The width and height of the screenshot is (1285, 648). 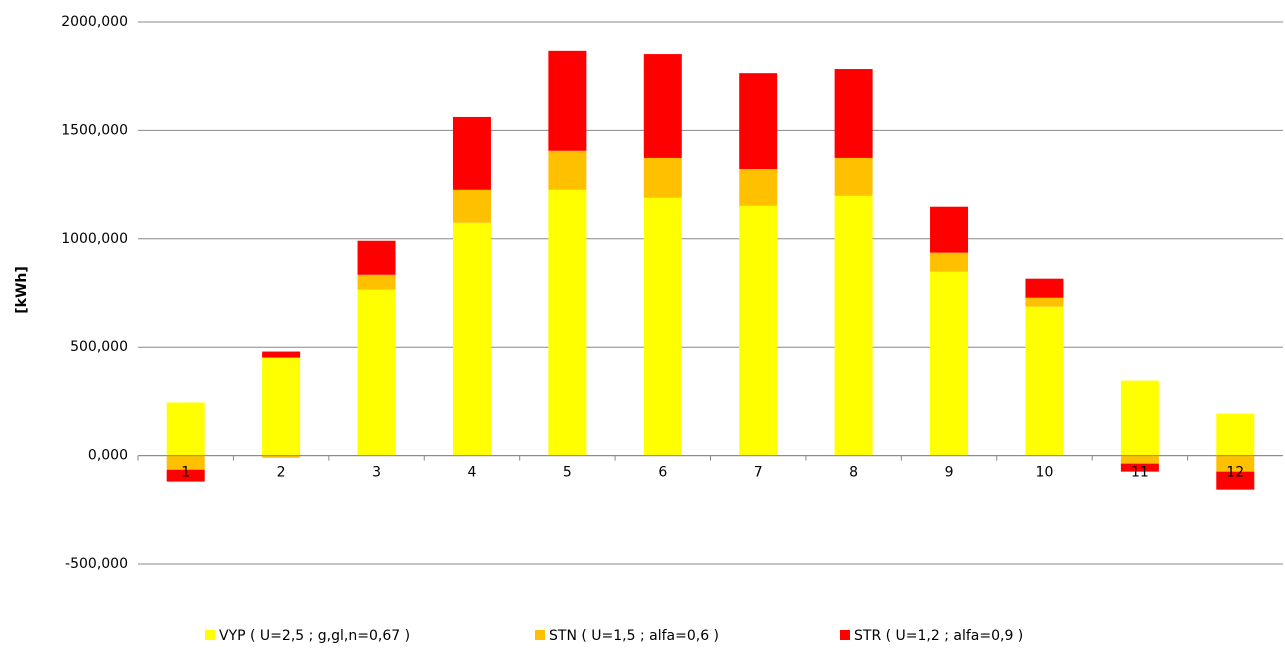 I want to click on legend-label: STN ( U=1,5 ; alfa=0,6 ), so click(x=634, y=636).